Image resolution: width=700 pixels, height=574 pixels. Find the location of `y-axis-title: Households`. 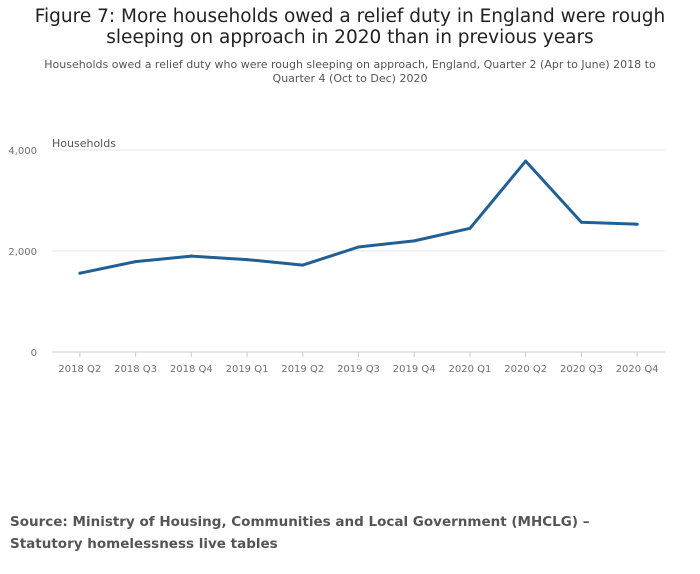

y-axis-title: Households is located at coordinates (84, 143).